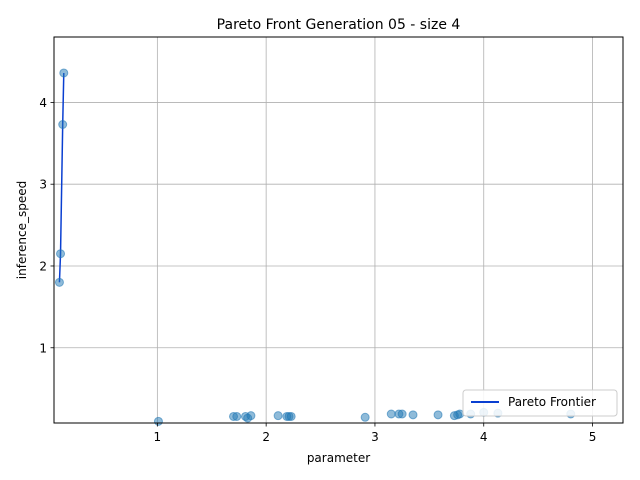  Describe the element at coordinates (43, 266) in the screenshot. I see `y-tick-label: 2` at that location.